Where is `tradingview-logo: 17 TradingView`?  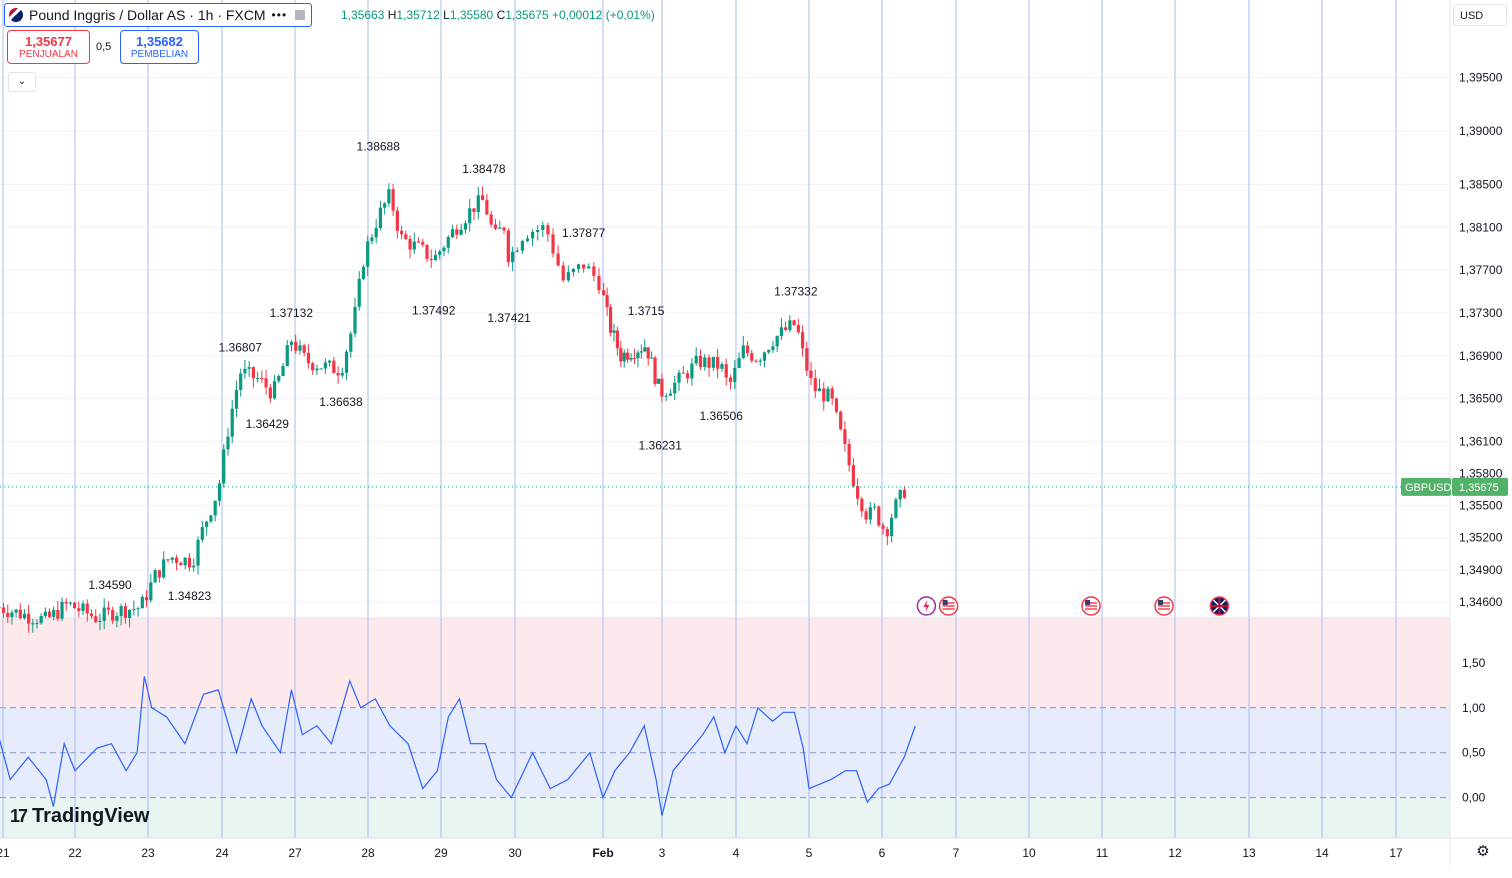 tradingview-logo: 17 TradingView is located at coordinates (79, 816).